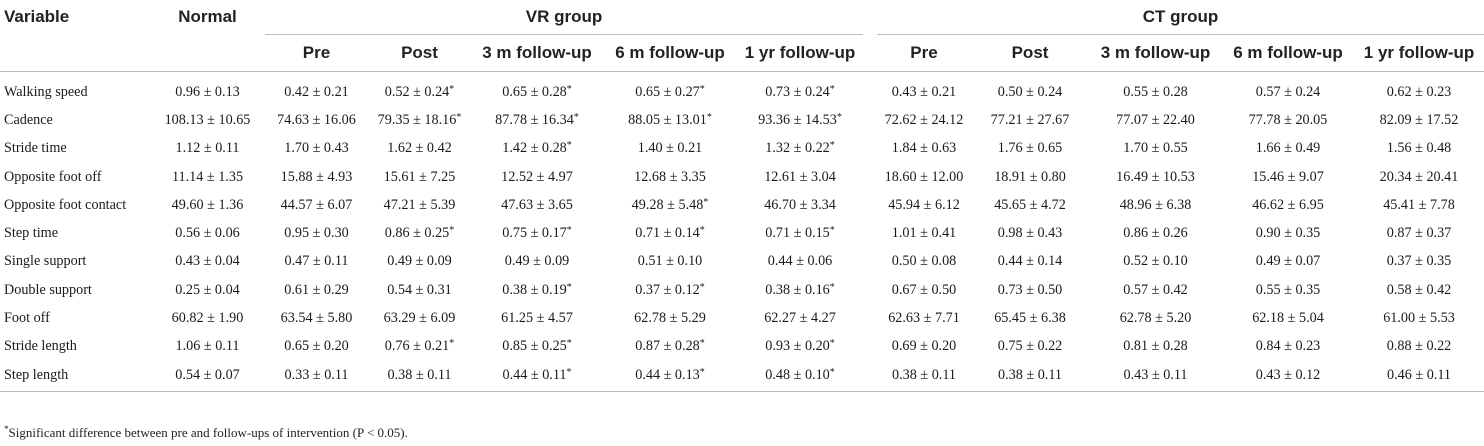  What do you see at coordinates (1419, 289) in the screenshot?
I see `ct-value-cell: 0.58 ± 0.42` at bounding box center [1419, 289].